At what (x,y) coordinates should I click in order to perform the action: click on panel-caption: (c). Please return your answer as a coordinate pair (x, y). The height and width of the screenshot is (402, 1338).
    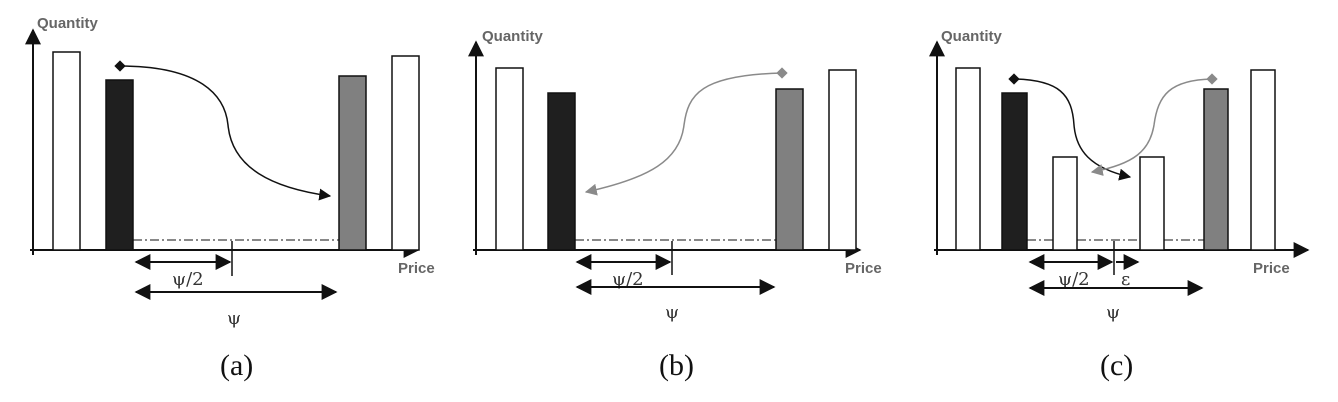
    Looking at the image, I should click on (1116, 365).